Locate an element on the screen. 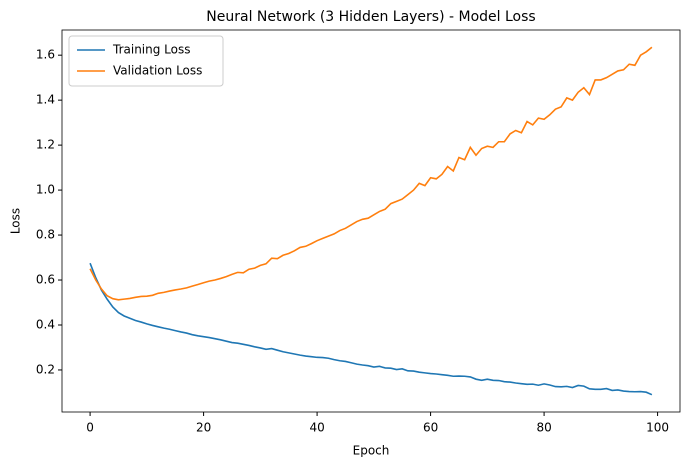 This screenshot has height=468, width=691. x-tick-label: 80 is located at coordinates (543, 428).